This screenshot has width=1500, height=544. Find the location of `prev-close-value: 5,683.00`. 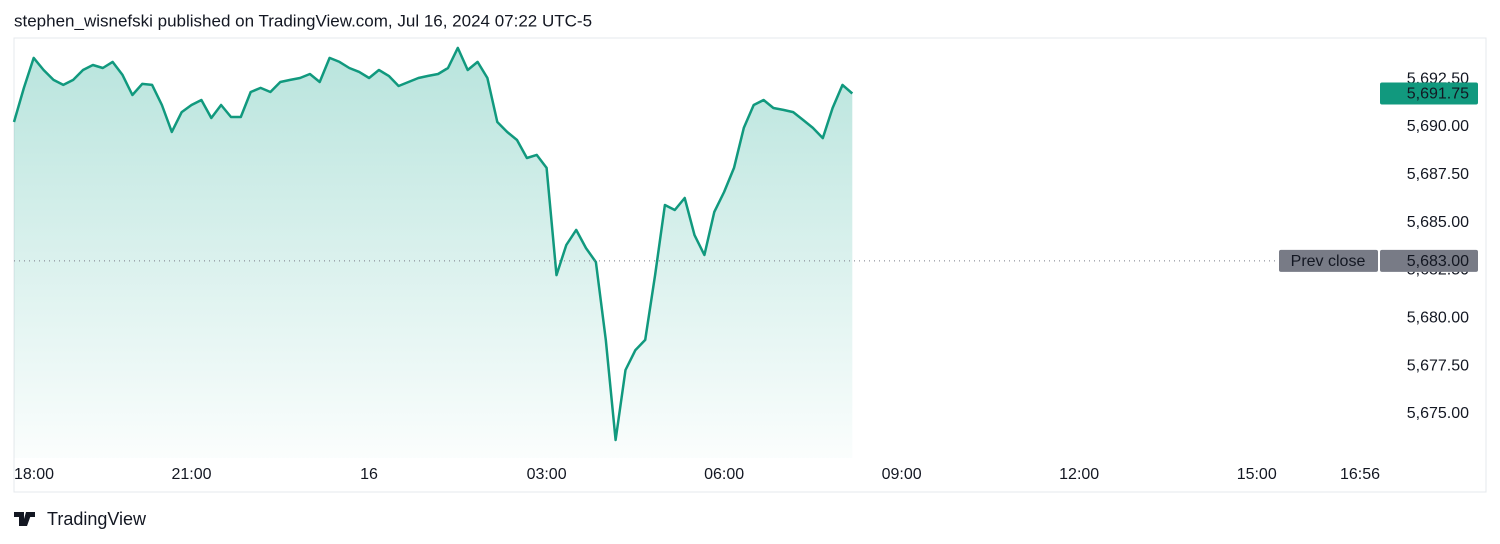

prev-close-value: 5,683.00 is located at coordinates (1438, 261).